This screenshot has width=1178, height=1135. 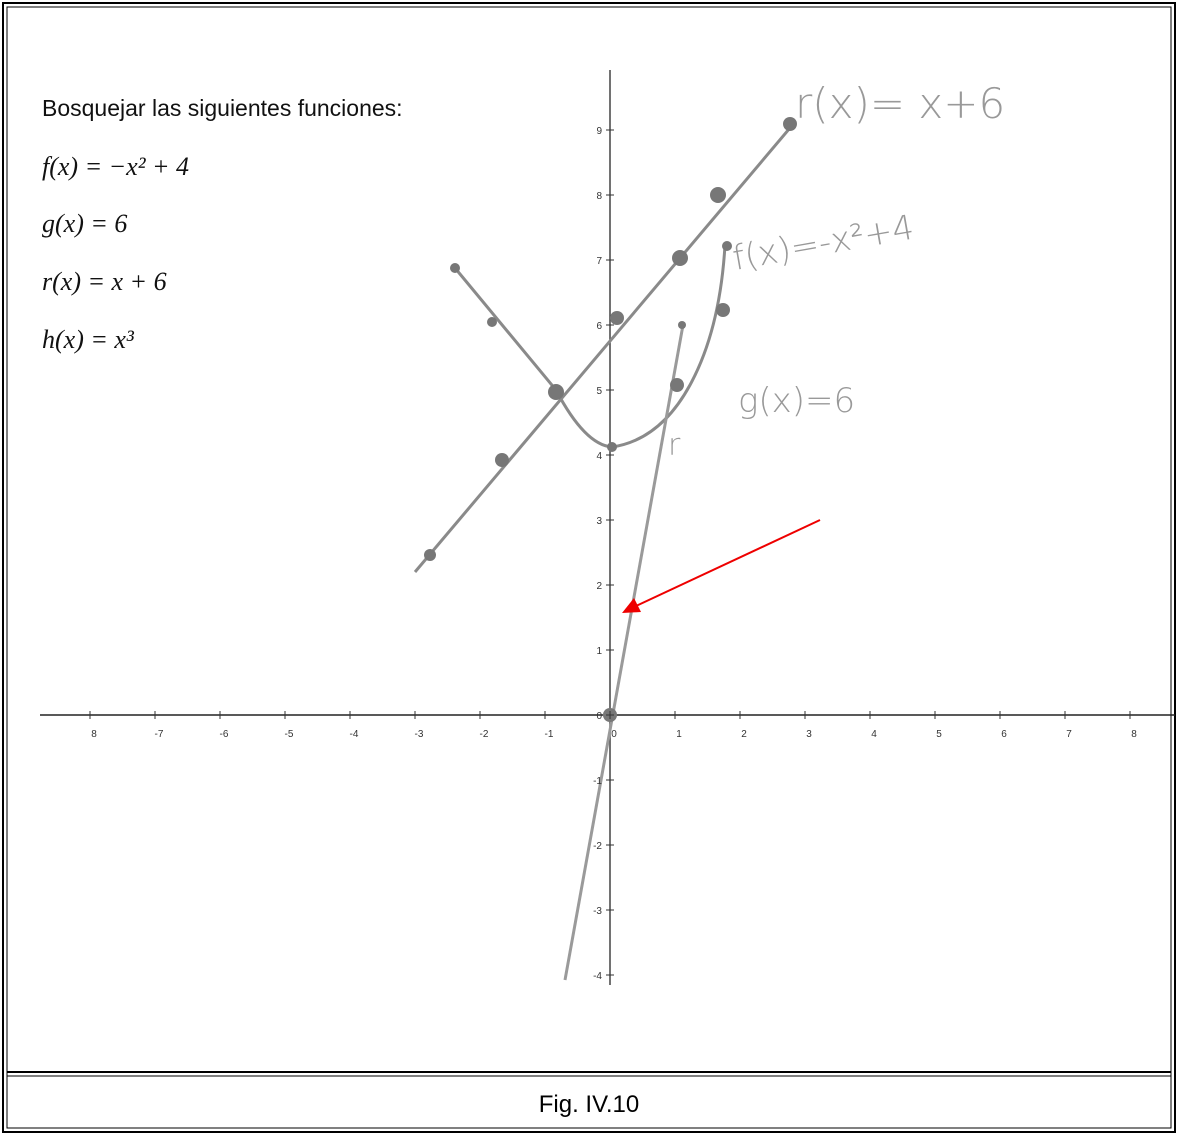 I want to click on y-tick-label: 5, so click(x=599, y=391).